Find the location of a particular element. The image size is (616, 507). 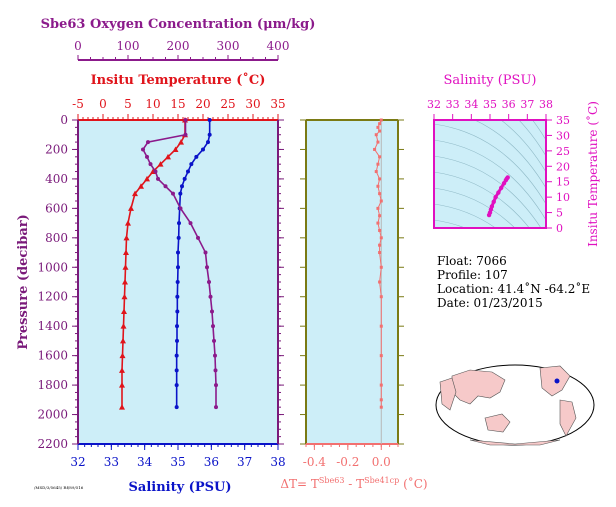

oxygen-axis-title: Sbe63 Oxygen Concentration (μm/kg) is located at coordinates (178, 24).